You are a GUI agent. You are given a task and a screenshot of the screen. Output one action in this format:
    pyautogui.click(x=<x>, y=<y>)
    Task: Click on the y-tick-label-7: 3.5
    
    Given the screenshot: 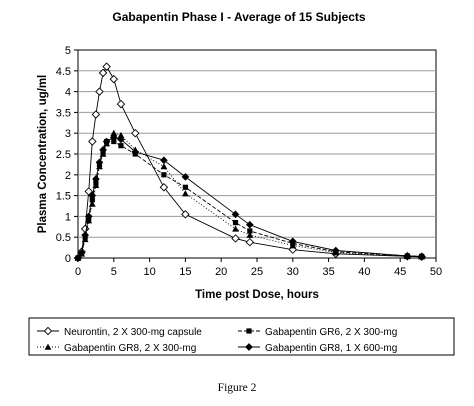 What is the action you would take?
    pyautogui.click(x=63, y=113)
    